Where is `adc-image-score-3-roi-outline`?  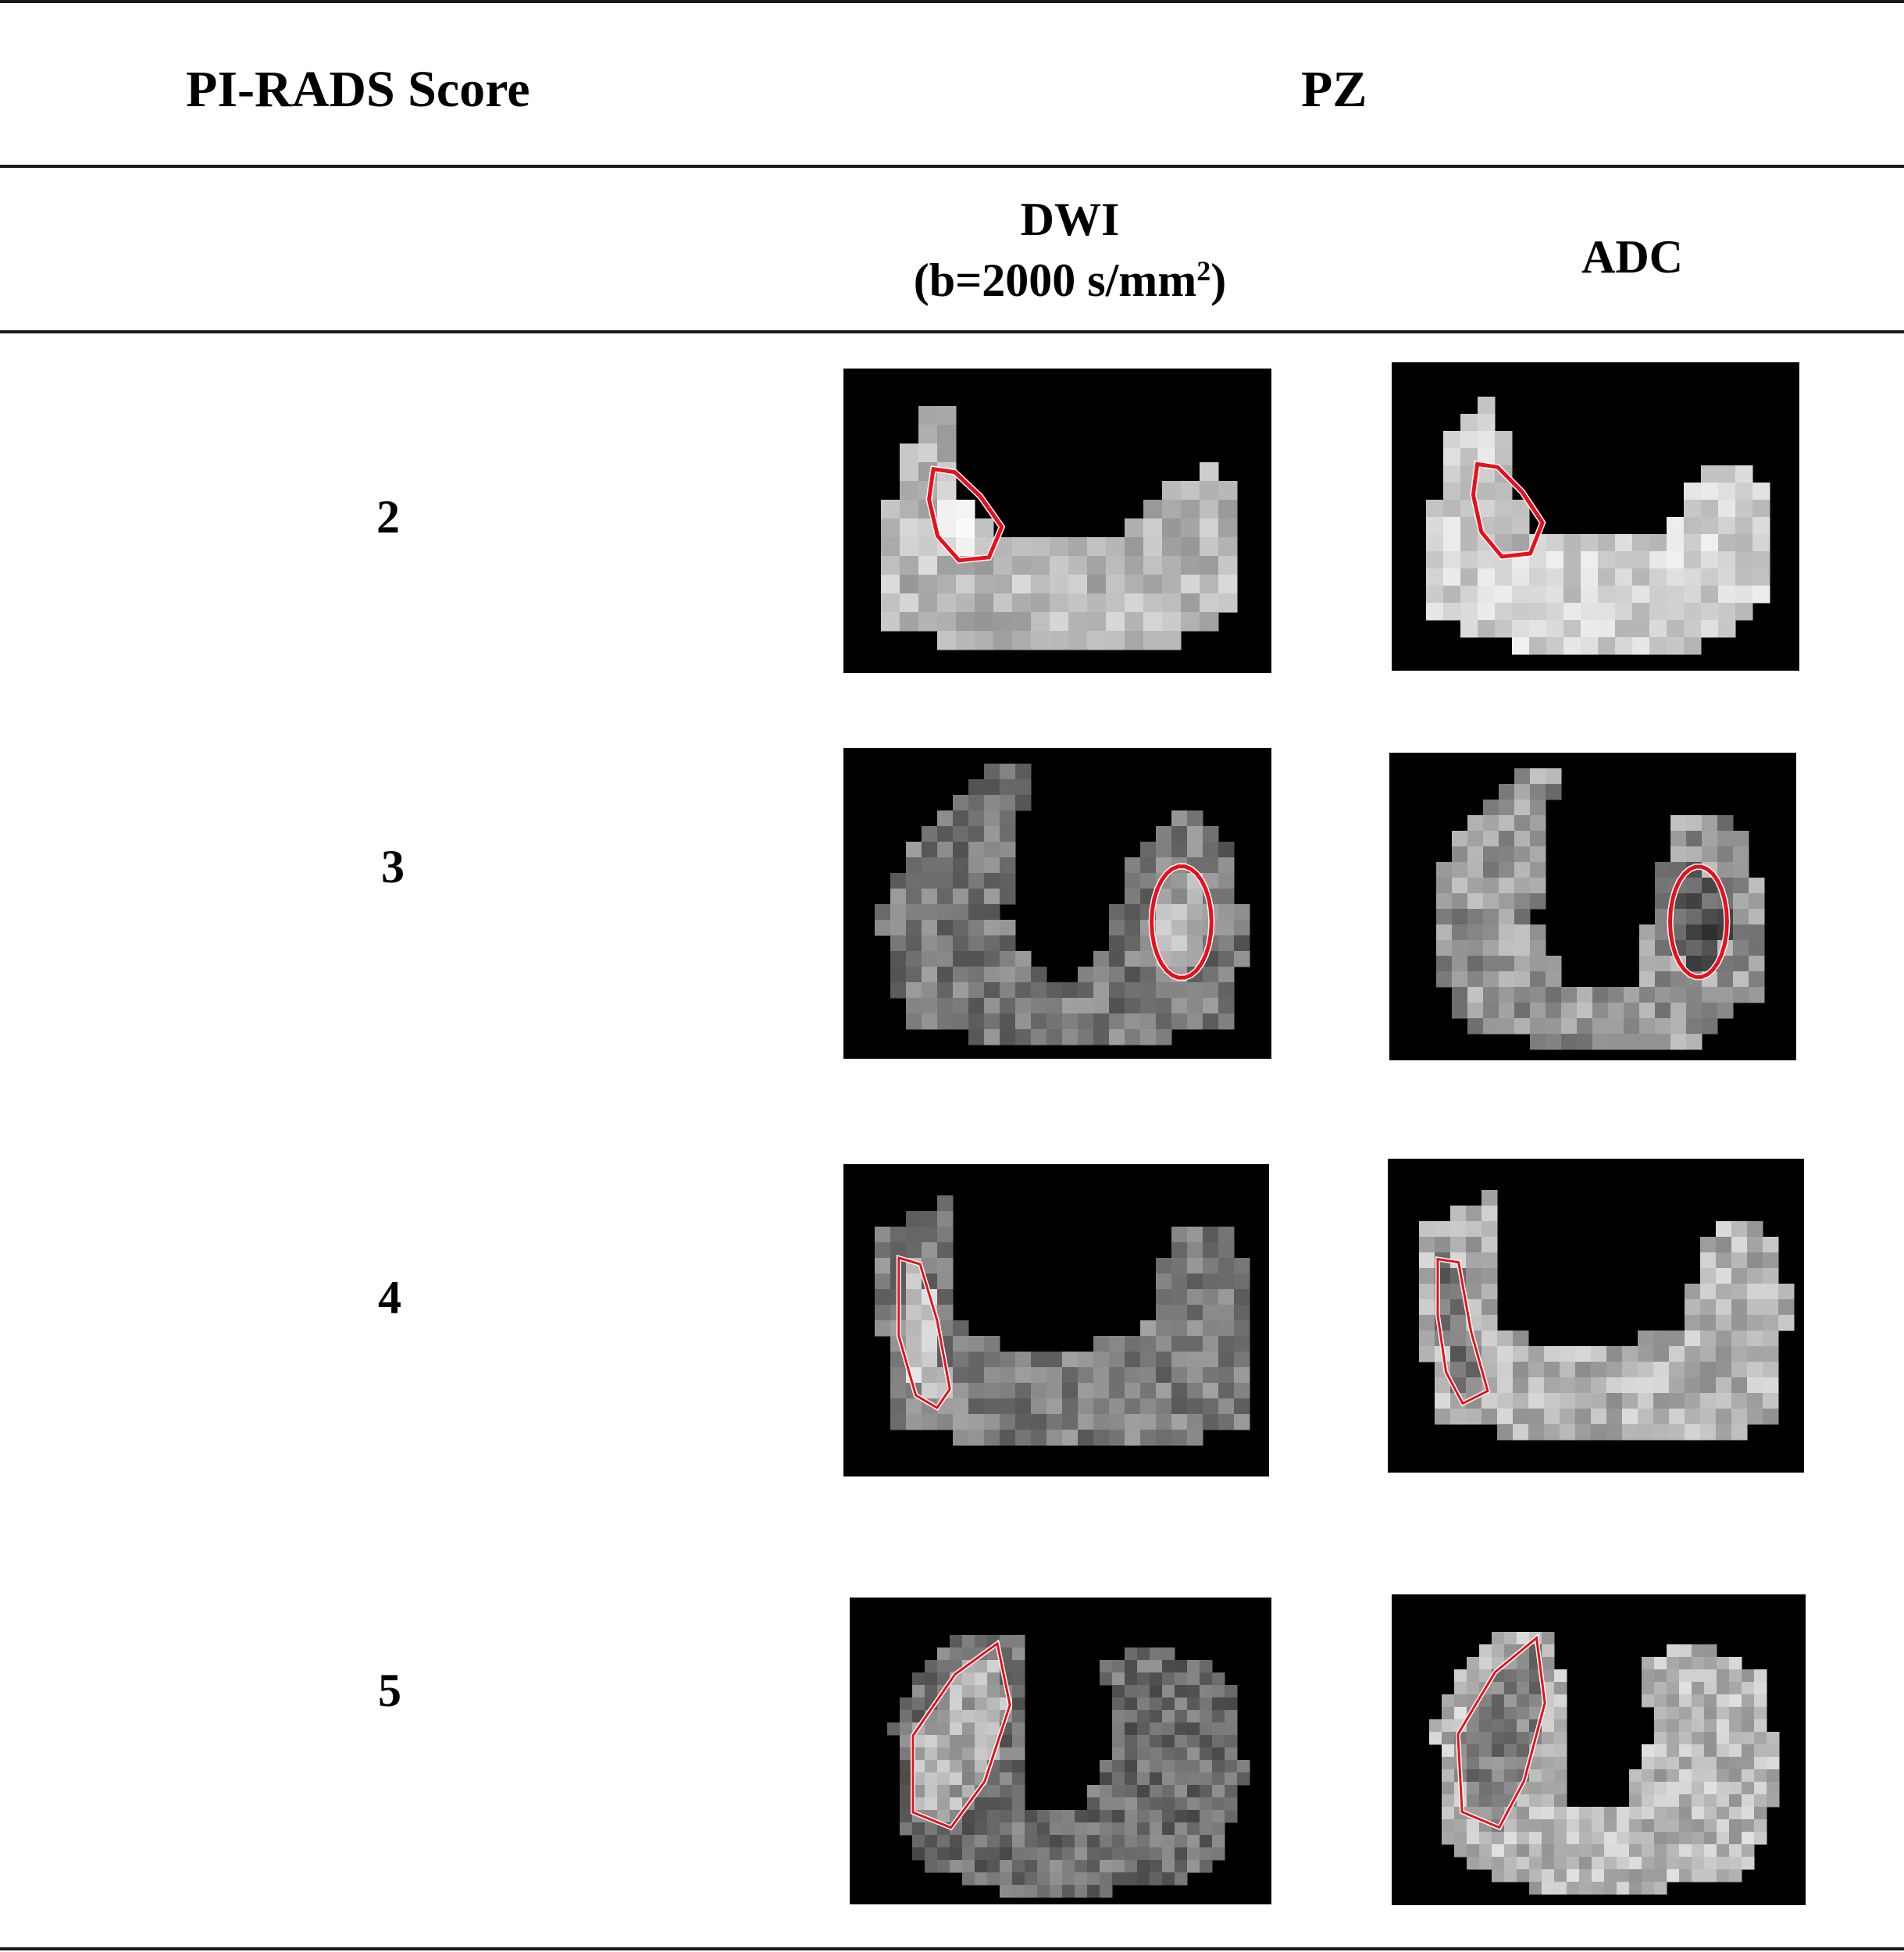
adc-image-score-3-roi-outline is located at coordinates (1698, 922).